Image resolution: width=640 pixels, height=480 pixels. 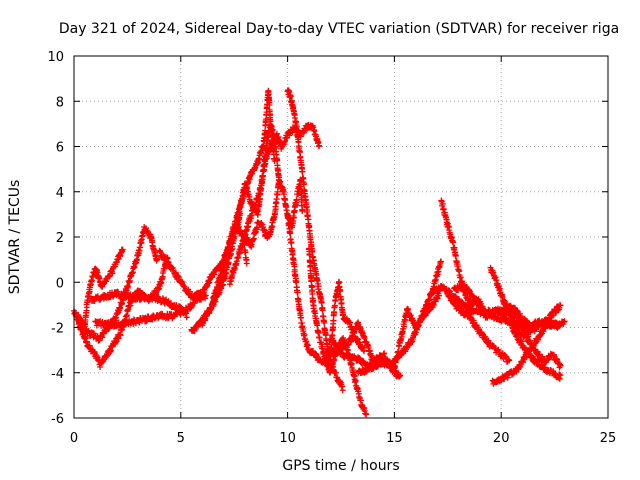 I want to click on y-tick-label: 6, so click(x=60, y=148).